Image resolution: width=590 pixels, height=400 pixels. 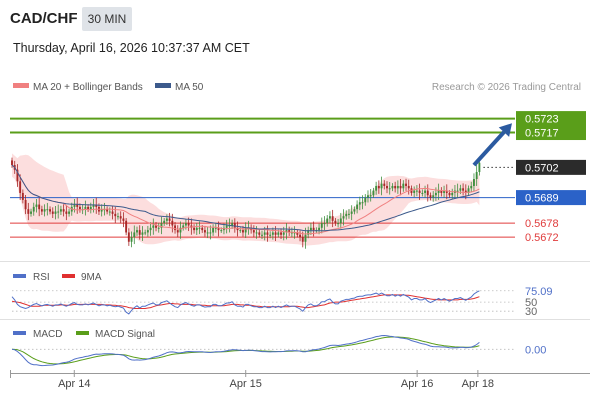 What do you see at coordinates (107, 19) in the screenshot?
I see `timeframe-button: 30 MIN` at bounding box center [107, 19].